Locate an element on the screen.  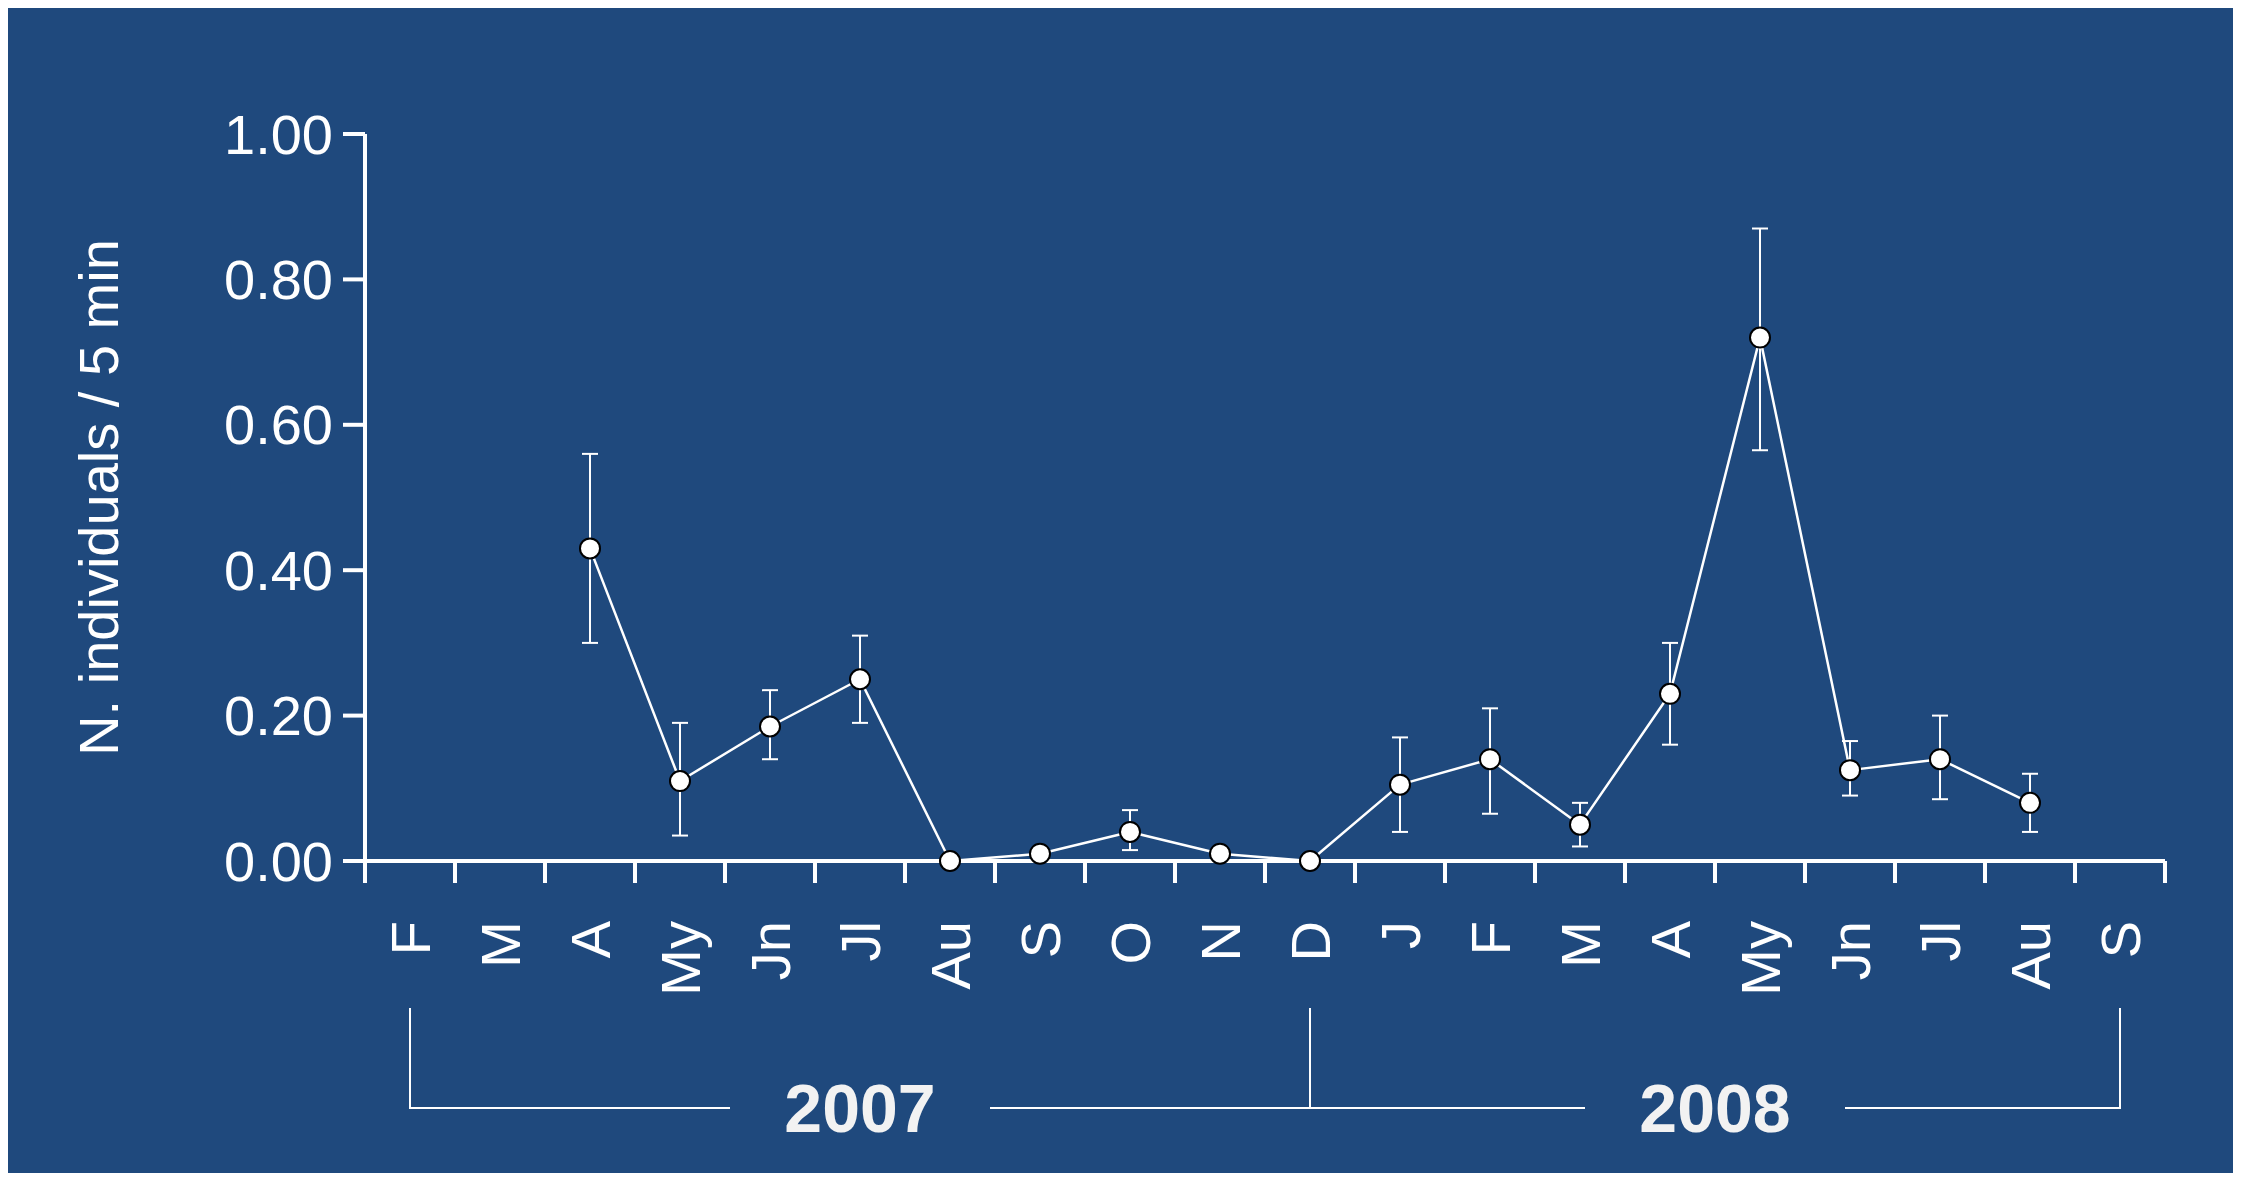
y-tick-label: 0.80 is located at coordinates (278, 279).